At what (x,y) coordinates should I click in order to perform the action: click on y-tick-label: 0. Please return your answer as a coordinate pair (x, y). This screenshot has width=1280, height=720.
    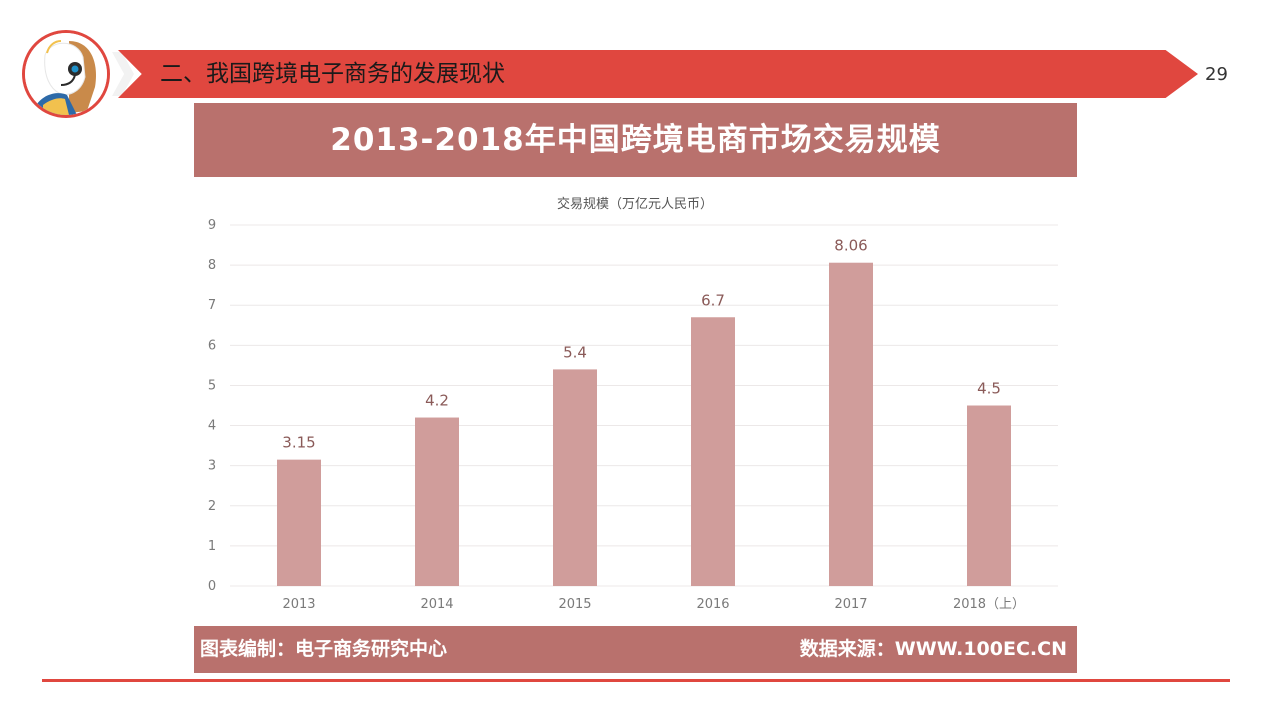
    Looking at the image, I should click on (212, 586).